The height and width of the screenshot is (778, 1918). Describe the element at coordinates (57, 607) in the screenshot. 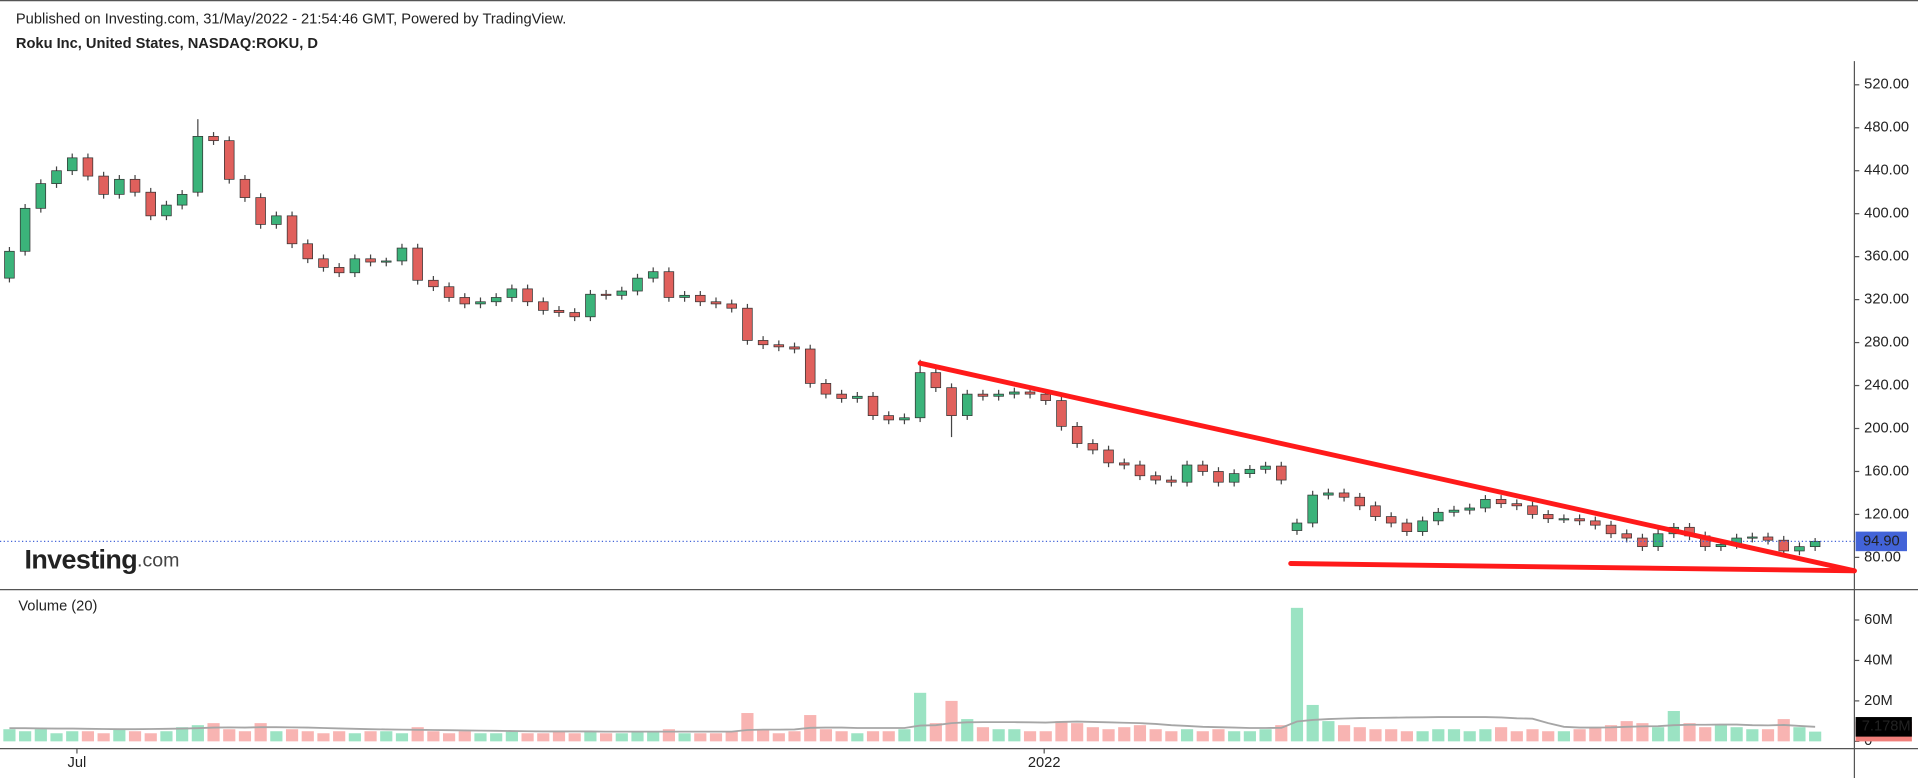

I see `volume-title: Volume (20)` at that location.